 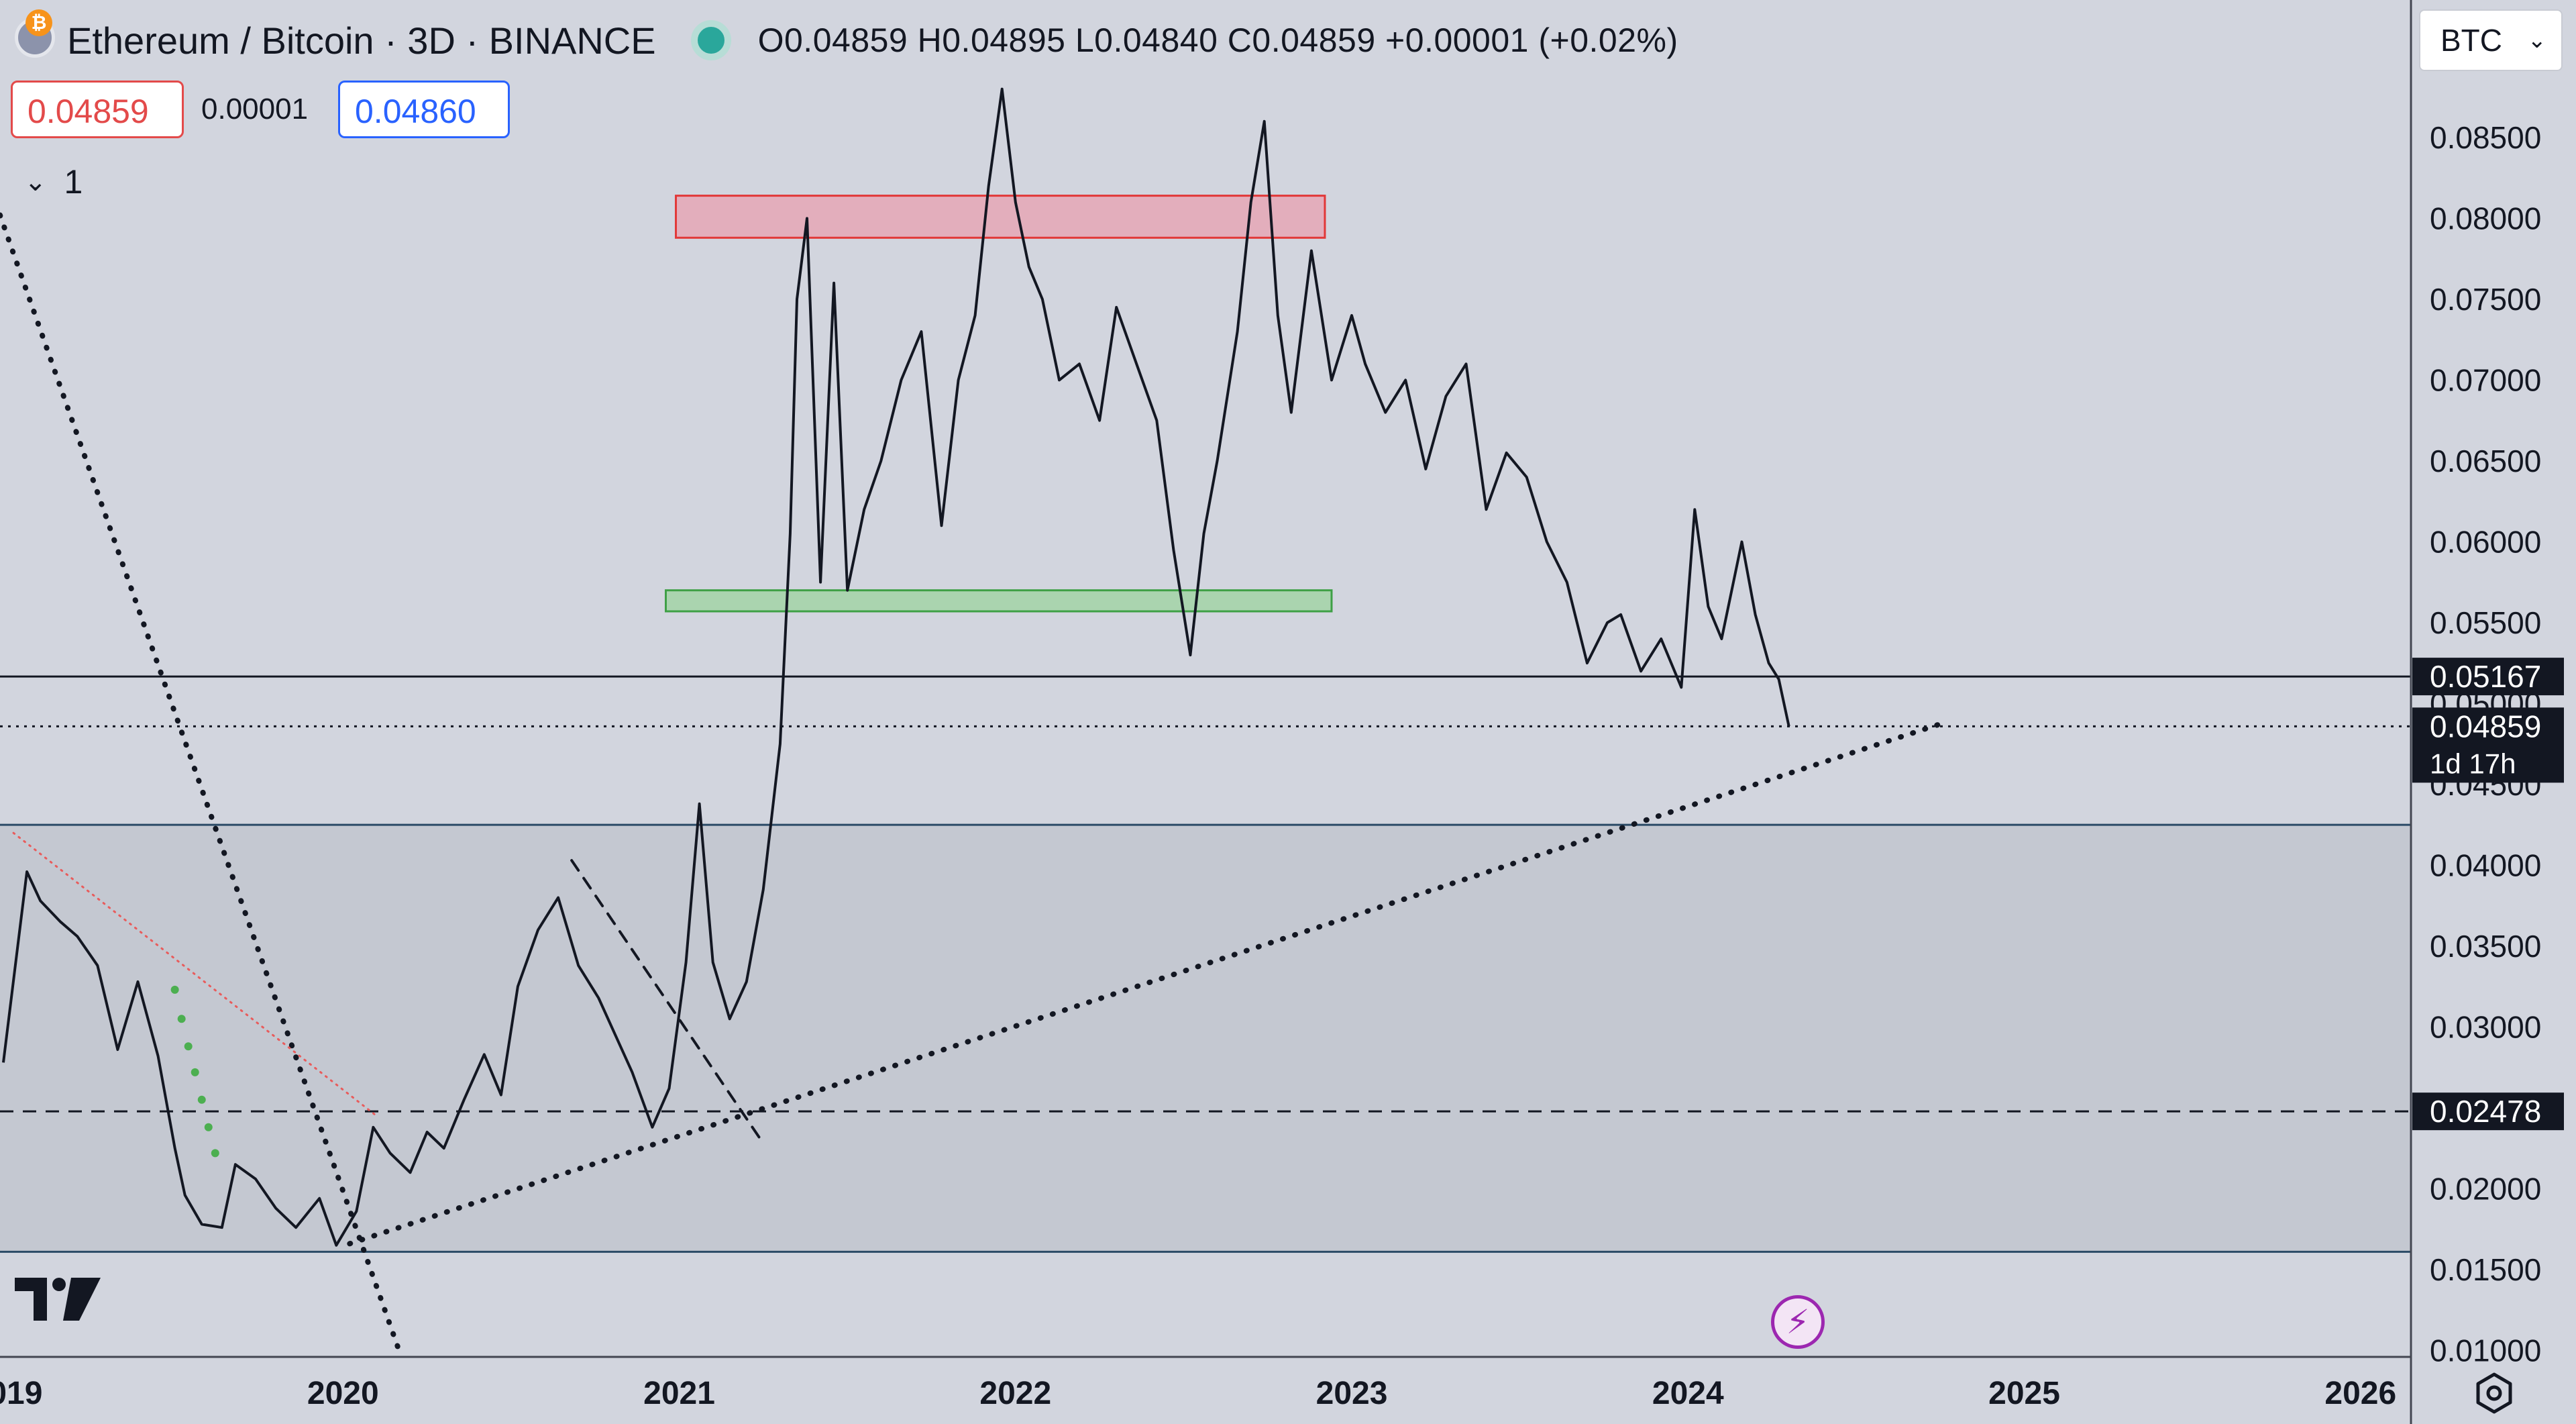 What do you see at coordinates (710, 40) in the screenshot?
I see `market-status-icon` at bounding box center [710, 40].